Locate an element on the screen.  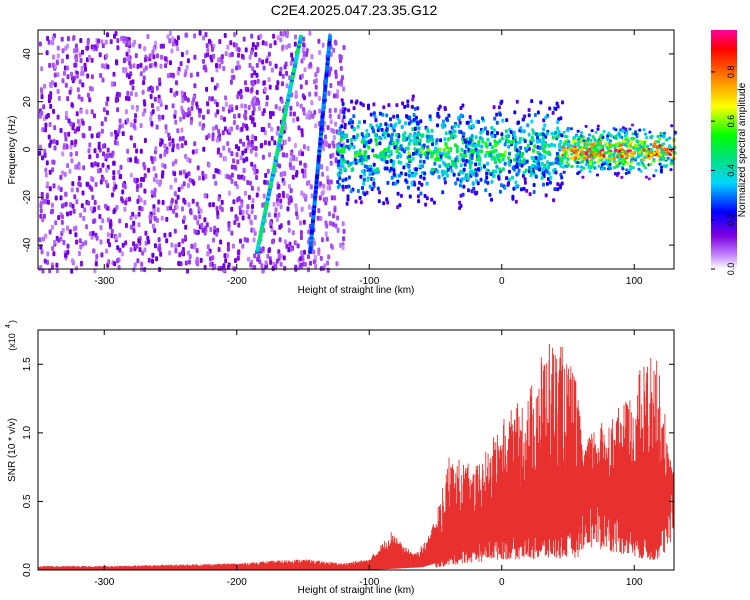
spectrogram-xtick-label: -200 is located at coordinates (237, 281).